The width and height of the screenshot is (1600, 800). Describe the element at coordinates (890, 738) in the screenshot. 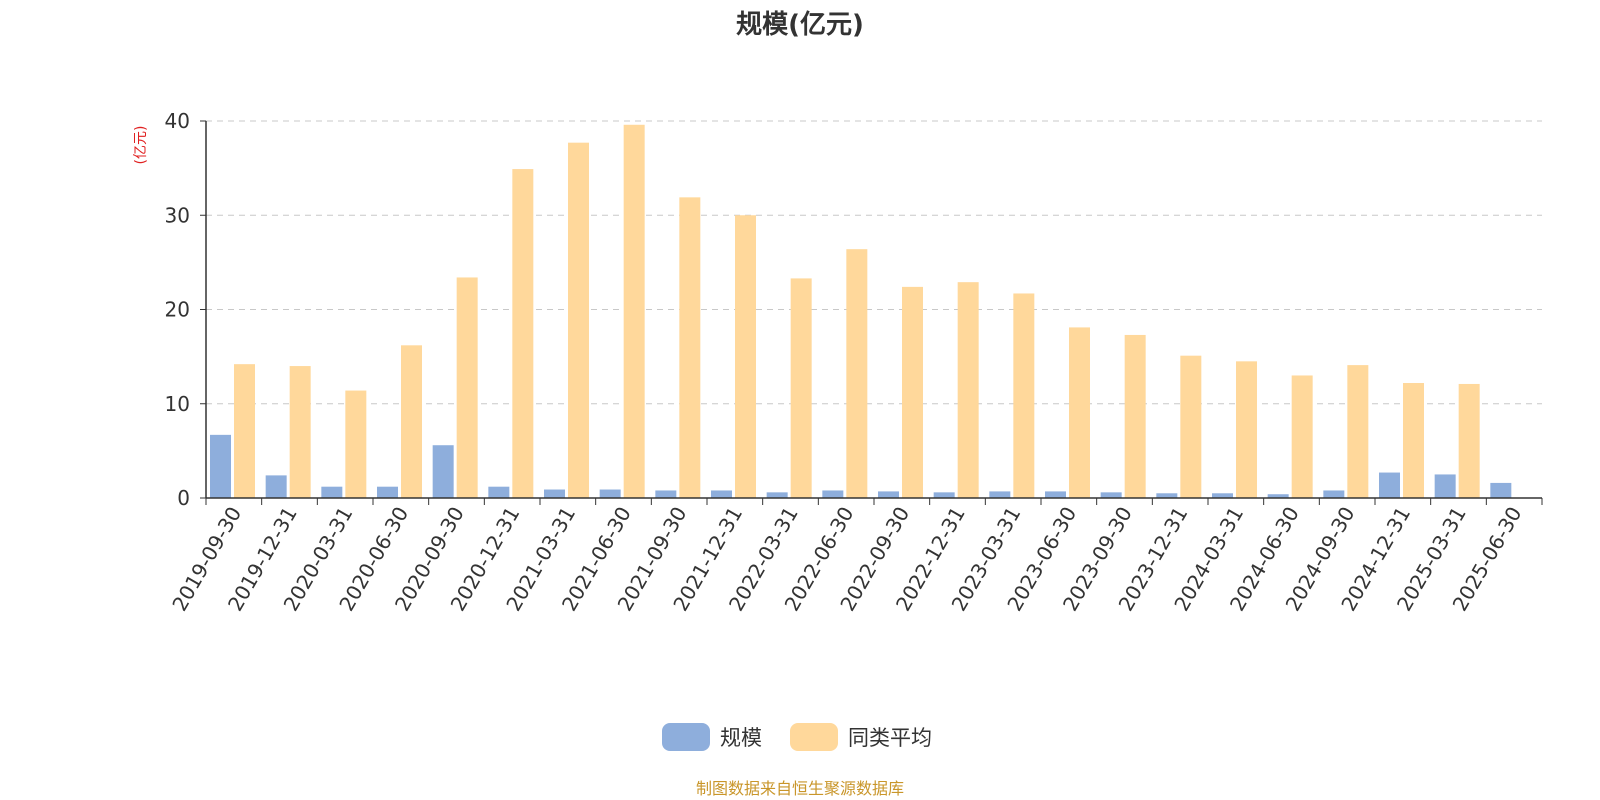

I see `legend-label-peer-average: 同类平均` at that location.